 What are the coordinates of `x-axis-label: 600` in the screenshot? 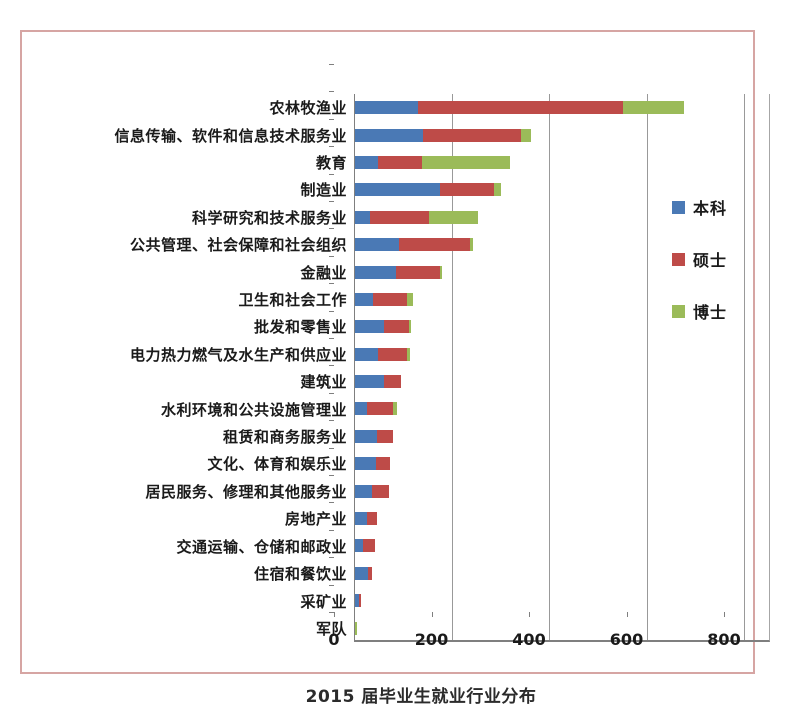 It's located at (626, 639).